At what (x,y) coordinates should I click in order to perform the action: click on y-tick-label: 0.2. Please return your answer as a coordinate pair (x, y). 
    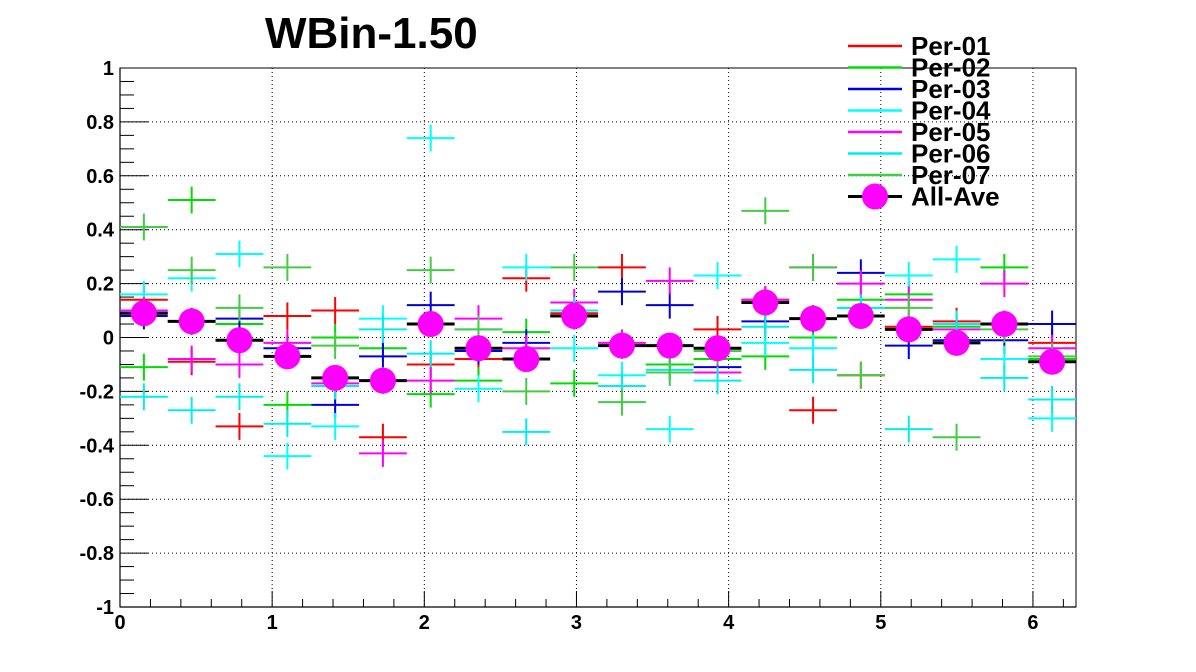
    Looking at the image, I should click on (100, 285).